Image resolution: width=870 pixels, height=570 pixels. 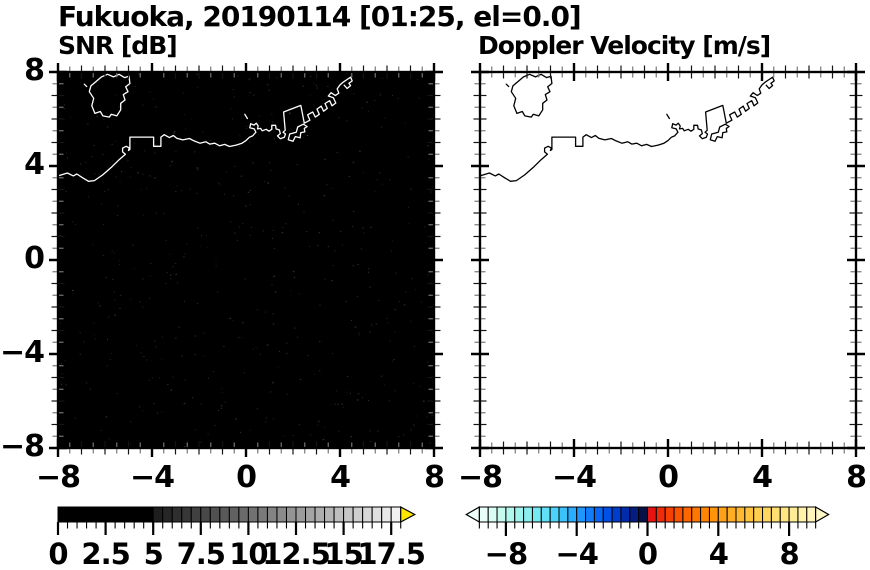 I want to click on velocity-colorbar-tick-label: −4, so click(x=576, y=553).